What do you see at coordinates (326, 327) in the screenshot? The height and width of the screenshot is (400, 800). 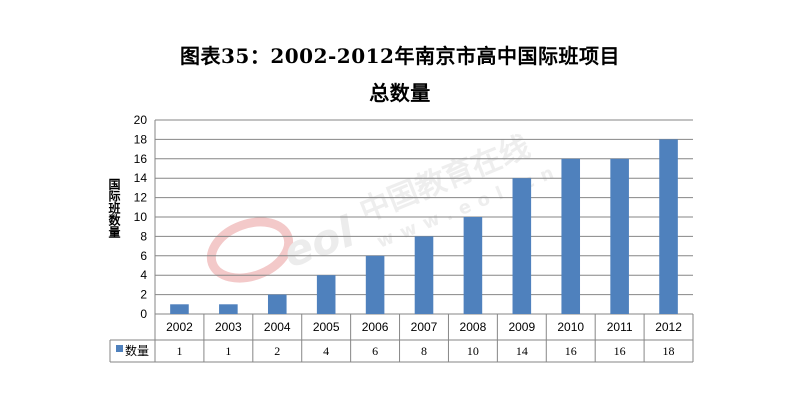 I see `x-tick-label: 2005` at bounding box center [326, 327].